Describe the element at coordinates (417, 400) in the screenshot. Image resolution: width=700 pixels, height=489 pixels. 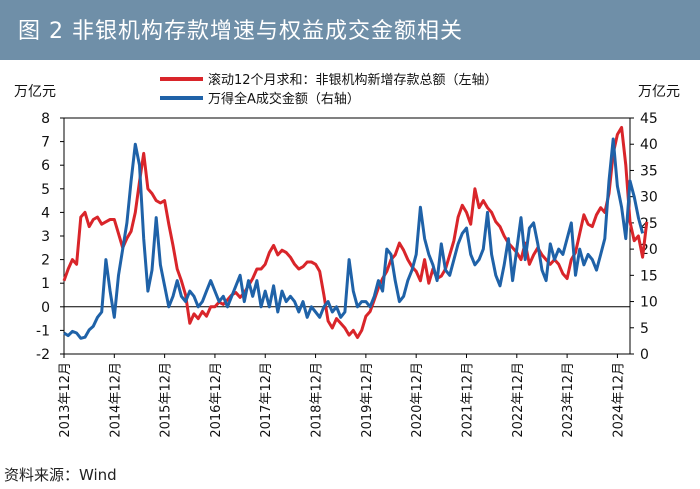
I see `x-tick-label: 2020年12月` at that location.